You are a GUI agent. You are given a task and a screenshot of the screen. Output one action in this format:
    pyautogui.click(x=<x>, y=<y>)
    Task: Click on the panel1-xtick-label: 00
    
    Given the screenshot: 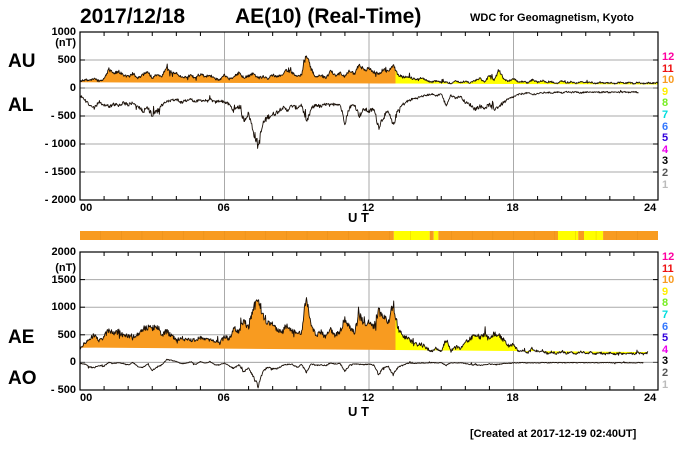 What is the action you would take?
    pyautogui.click(x=86, y=398)
    